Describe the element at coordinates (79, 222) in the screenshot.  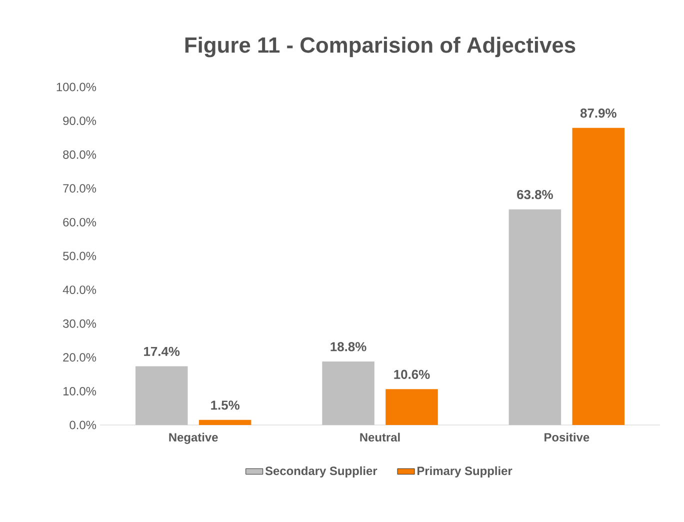
I see `y-tick-label: 60.0%` at that location.